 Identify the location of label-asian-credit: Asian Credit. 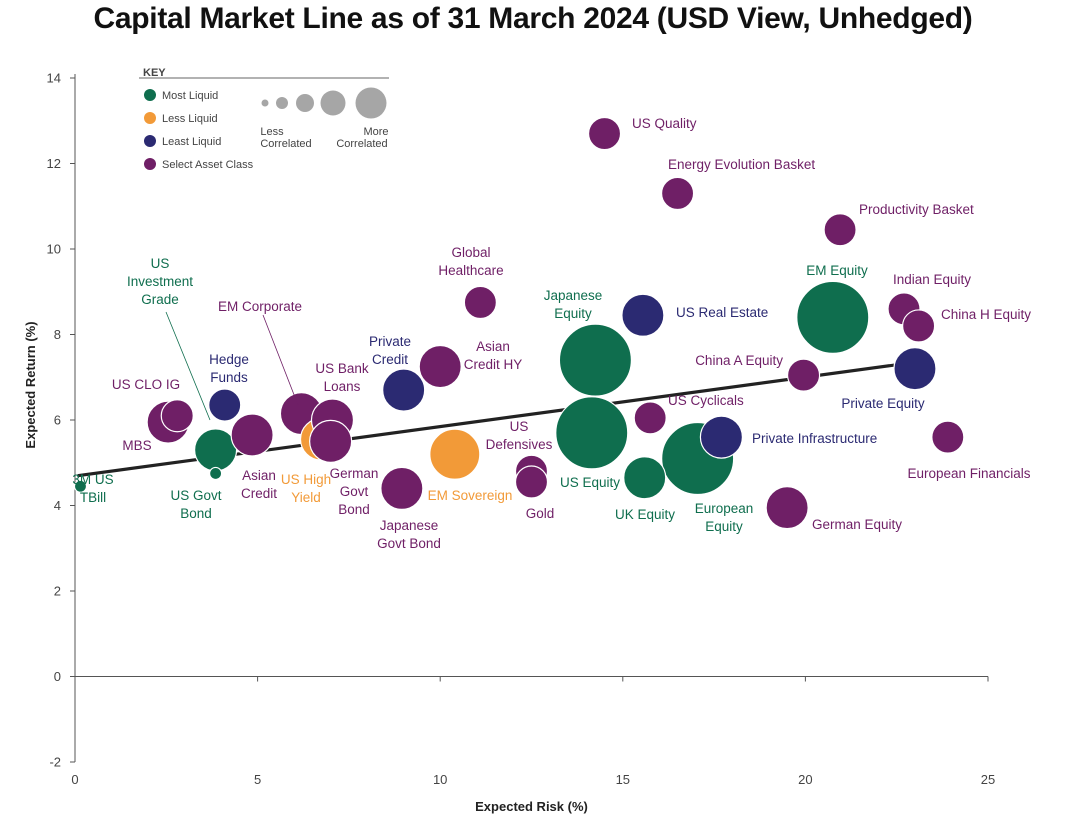
(259, 484).